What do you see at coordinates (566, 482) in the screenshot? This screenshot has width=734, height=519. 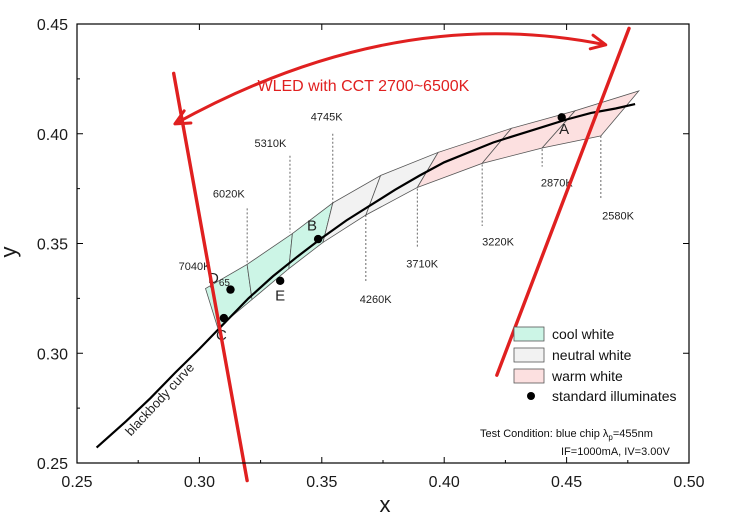 I see `x-tick-label: 0.45` at bounding box center [566, 482].